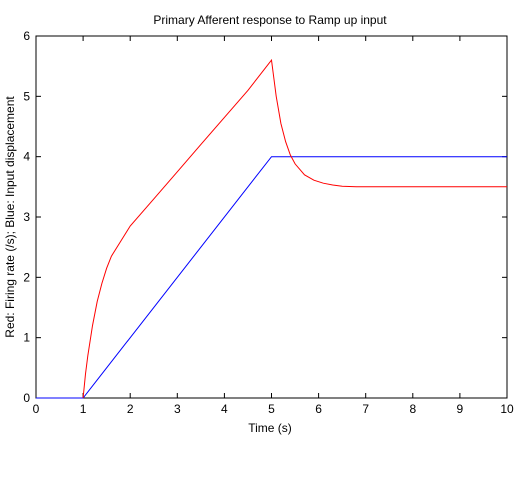  Describe the element at coordinates (26, 157) in the screenshot. I see `y-tick-label: 4` at that location.